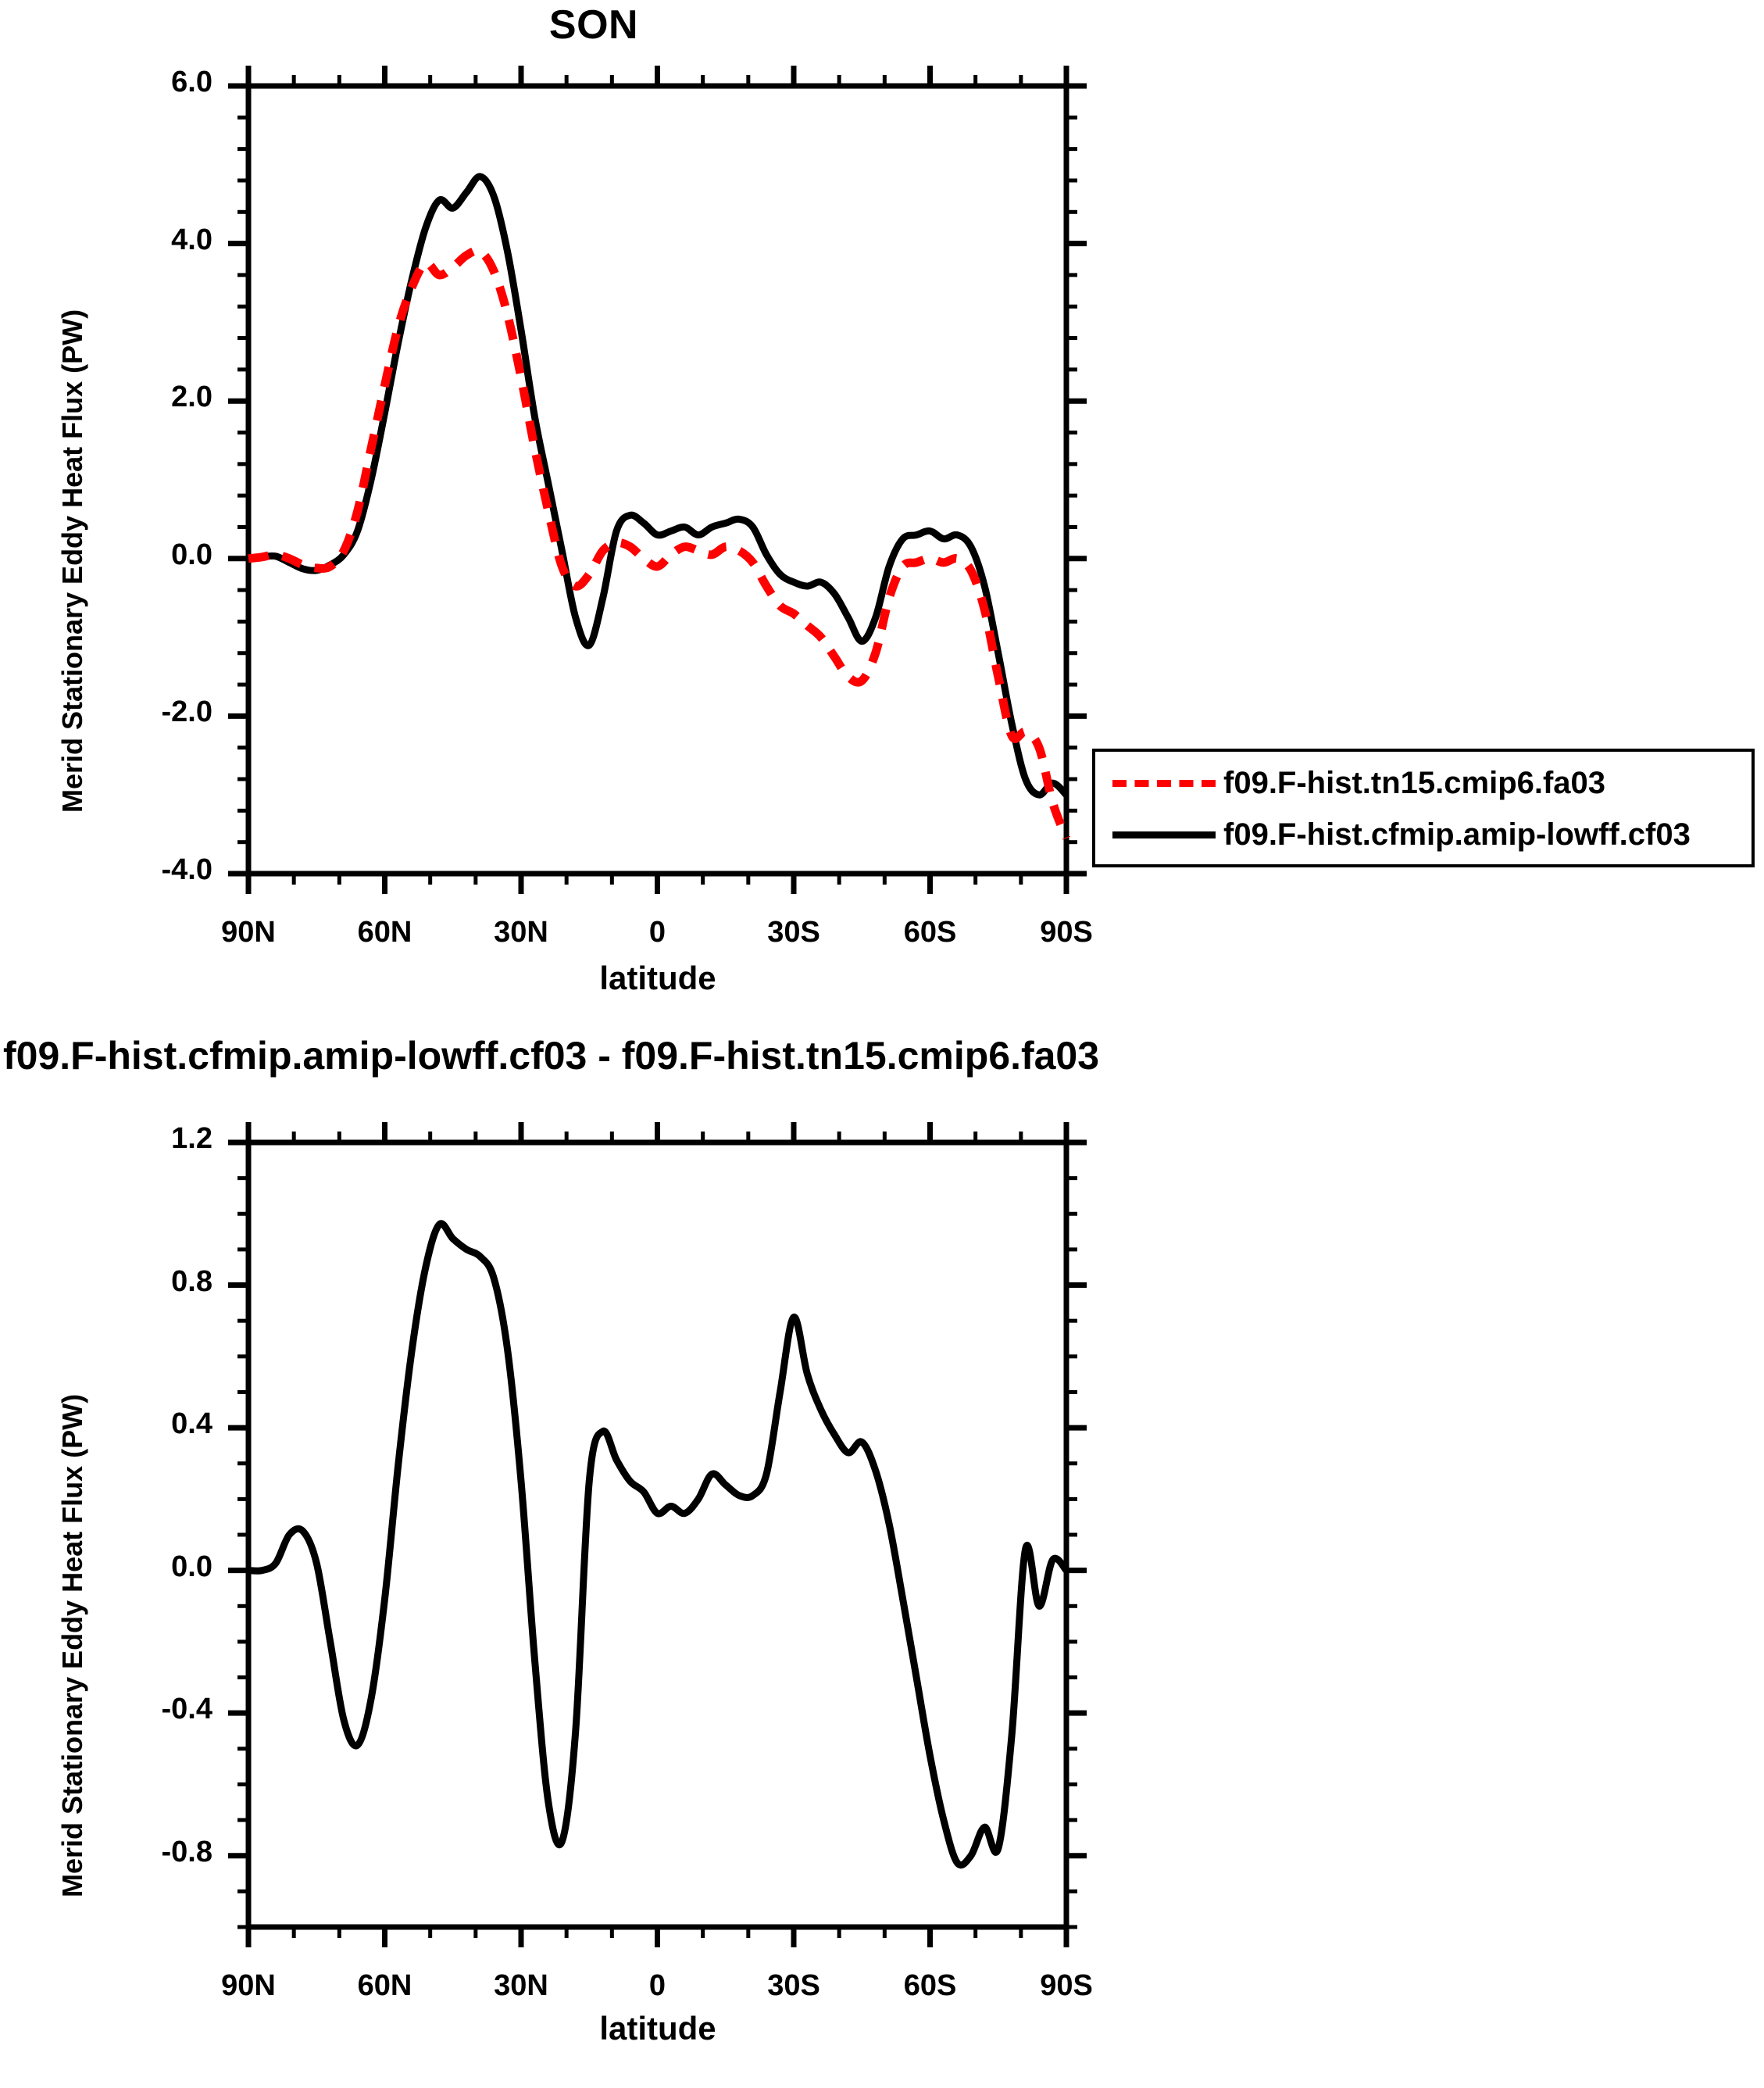 Image resolution: width=1764 pixels, height=2088 pixels. I want to click on legend-label-1: f09.F-hist.cfmip.amip-lowff.cf03, so click(1457, 834).